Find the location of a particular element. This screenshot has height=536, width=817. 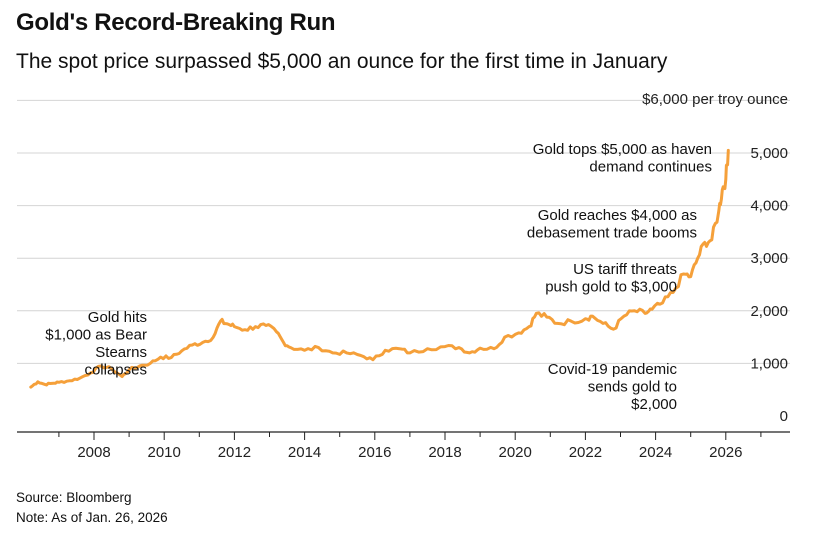

chart-title: Gold's Record-Breaking Run is located at coordinates (176, 22).